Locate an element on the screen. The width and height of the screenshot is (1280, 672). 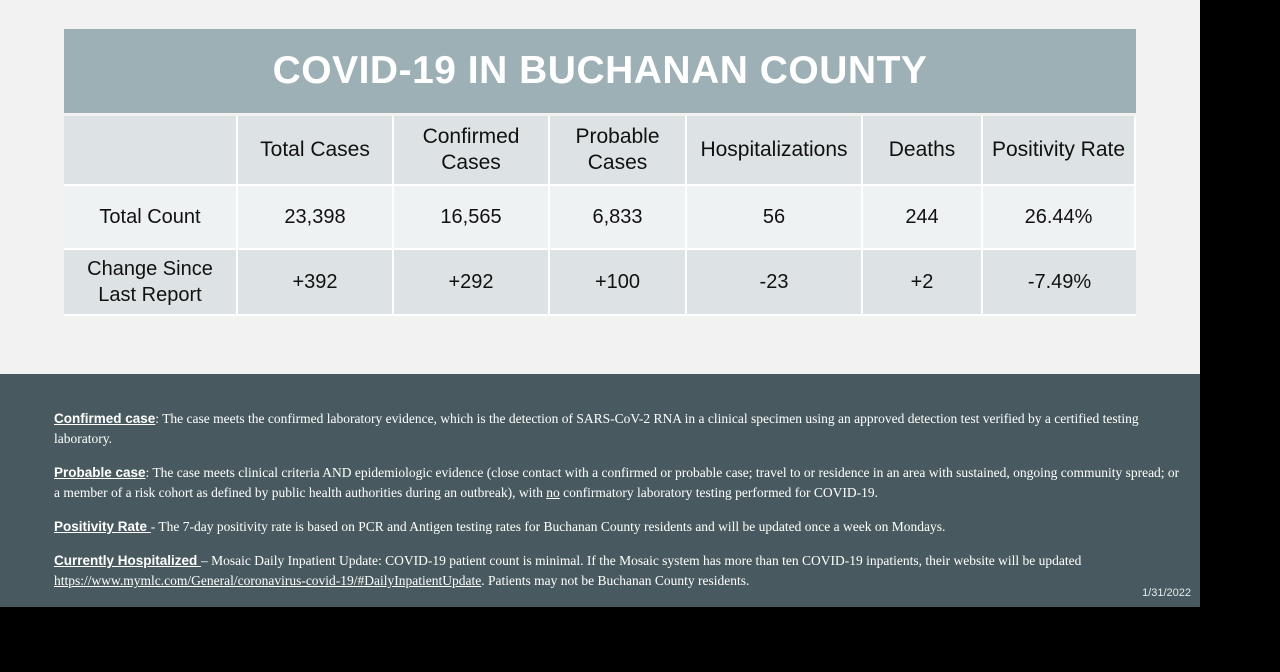
table-header-cell: Confirmed Cases is located at coordinates (472, 151).